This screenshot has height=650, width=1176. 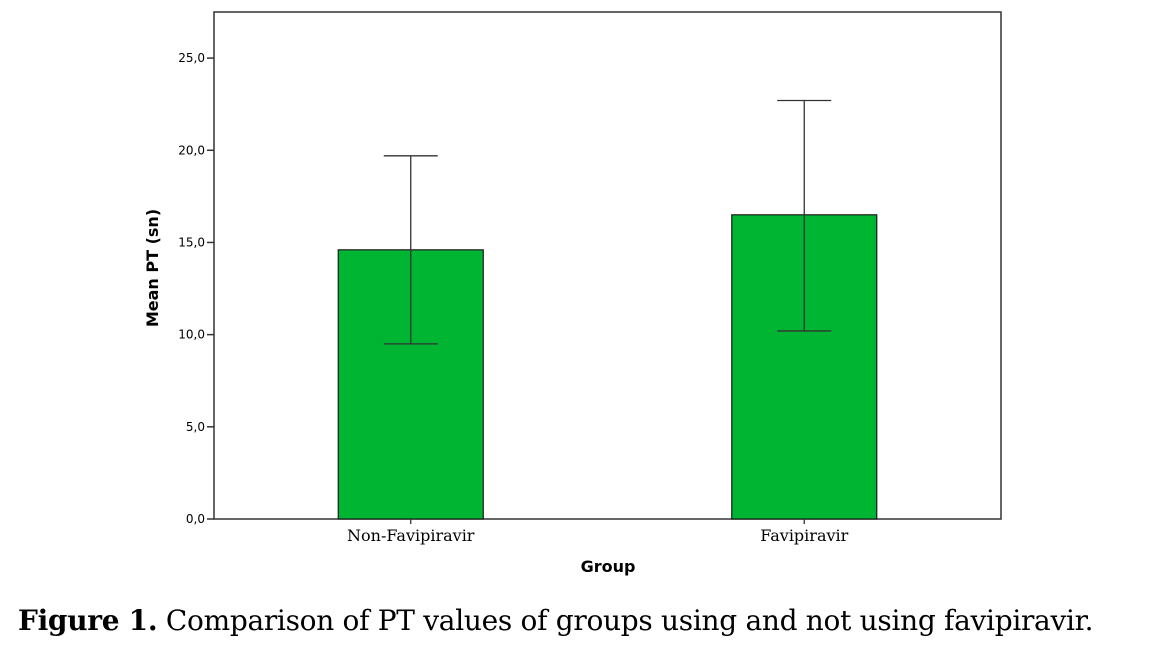 What do you see at coordinates (88, 620) in the screenshot?
I see `caption-label: Figure 1.` at bounding box center [88, 620].